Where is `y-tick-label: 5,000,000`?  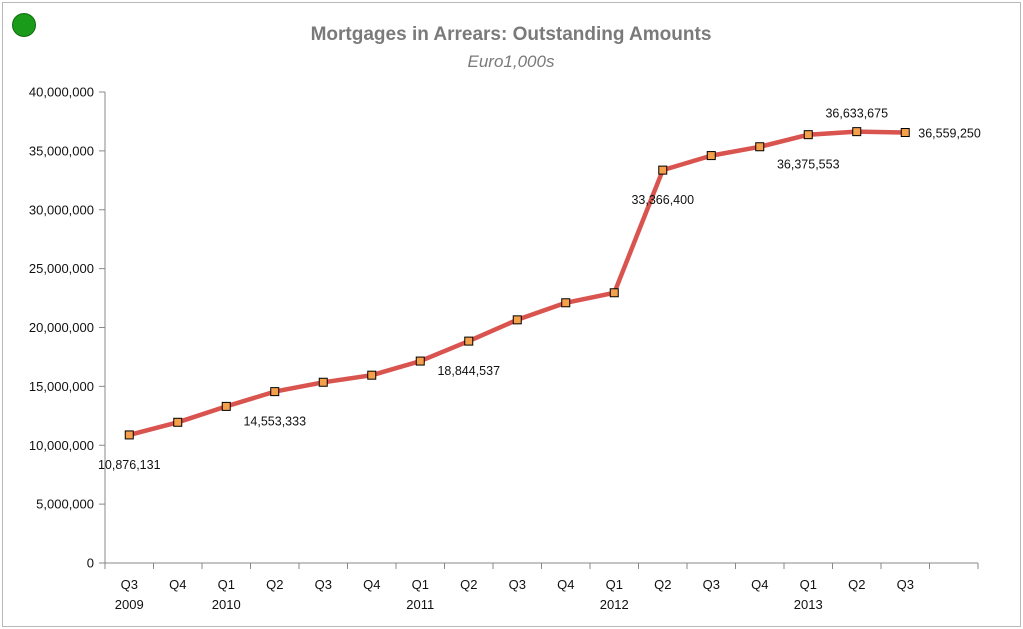
y-tick-label: 5,000,000 is located at coordinates (65, 504).